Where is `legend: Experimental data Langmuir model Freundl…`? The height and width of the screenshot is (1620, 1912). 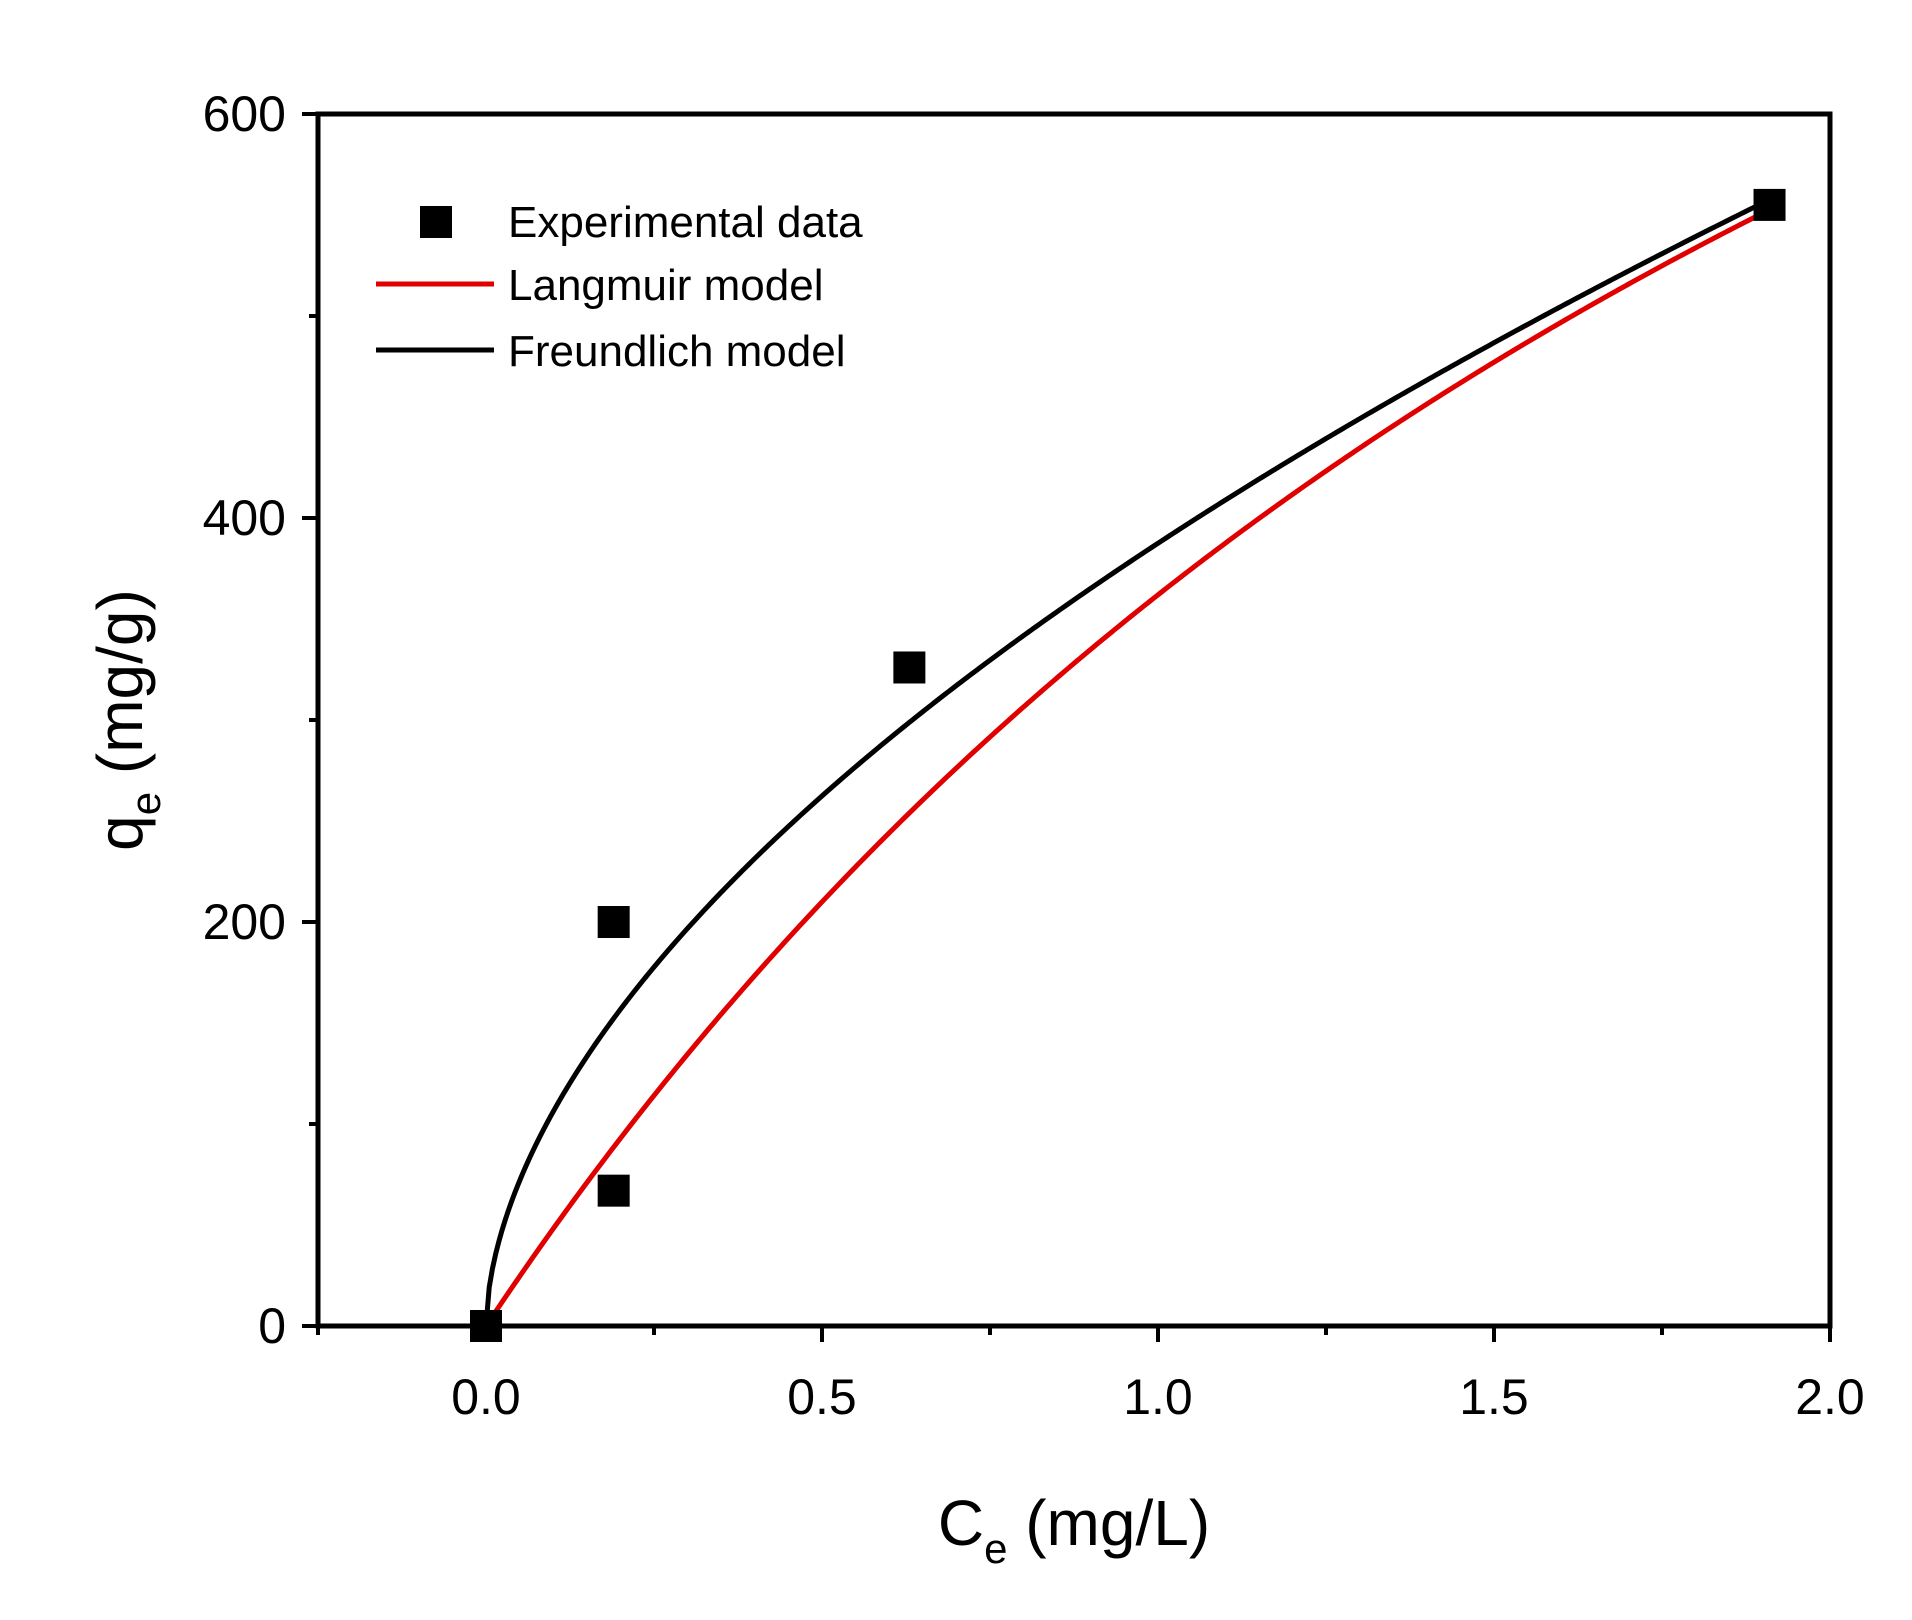 legend: Experimental data Langmuir model Freundl… is located at coordinates (619, 287).